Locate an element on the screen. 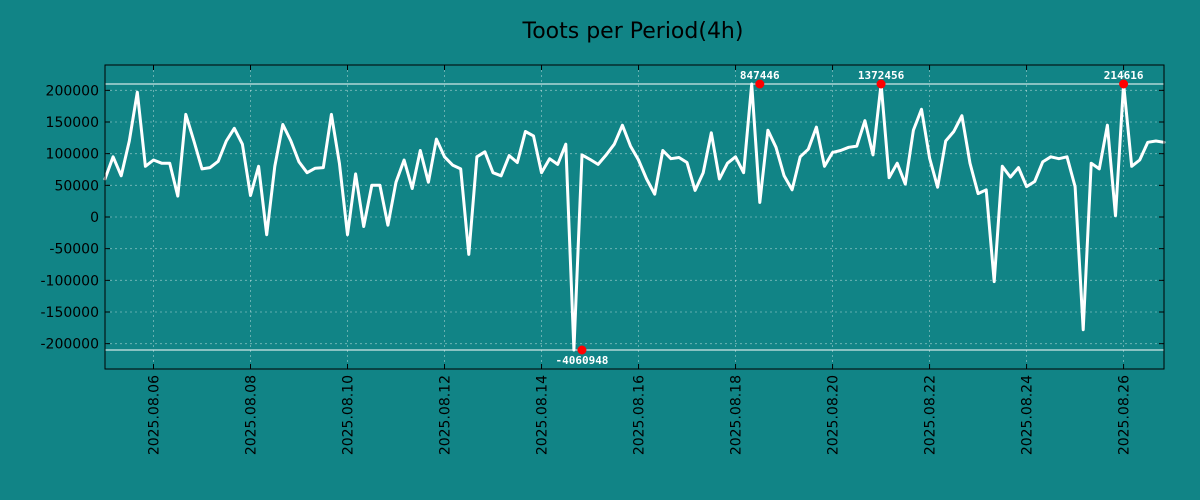 The height and width of the screenshot is (500, 1200). x-tick-label: 2025.08.20 is located at coordinates (834, 415).